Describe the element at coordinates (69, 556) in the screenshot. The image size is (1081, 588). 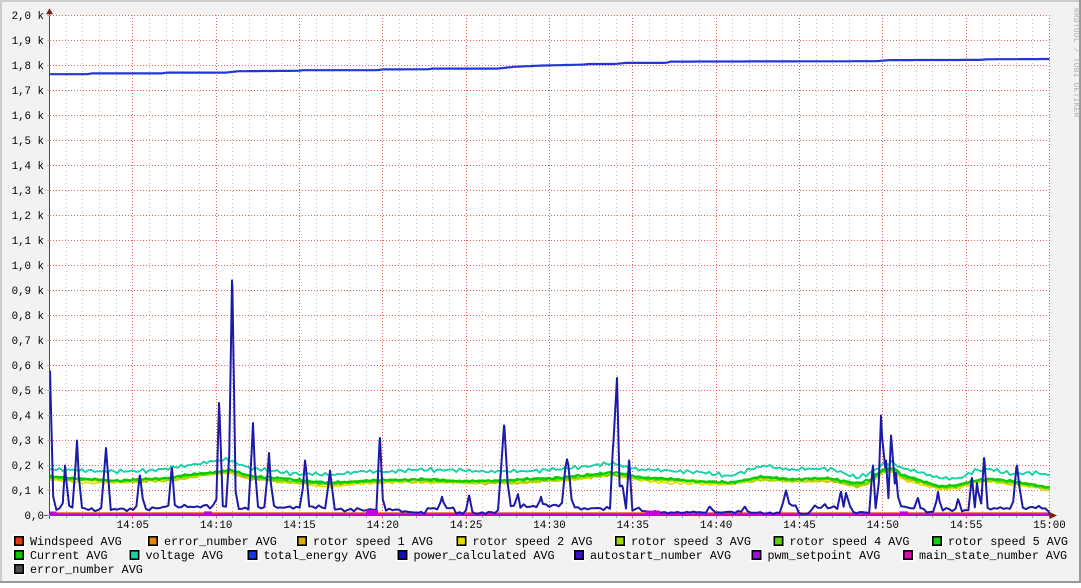
I see `svg-text: Current AVG` at that location.